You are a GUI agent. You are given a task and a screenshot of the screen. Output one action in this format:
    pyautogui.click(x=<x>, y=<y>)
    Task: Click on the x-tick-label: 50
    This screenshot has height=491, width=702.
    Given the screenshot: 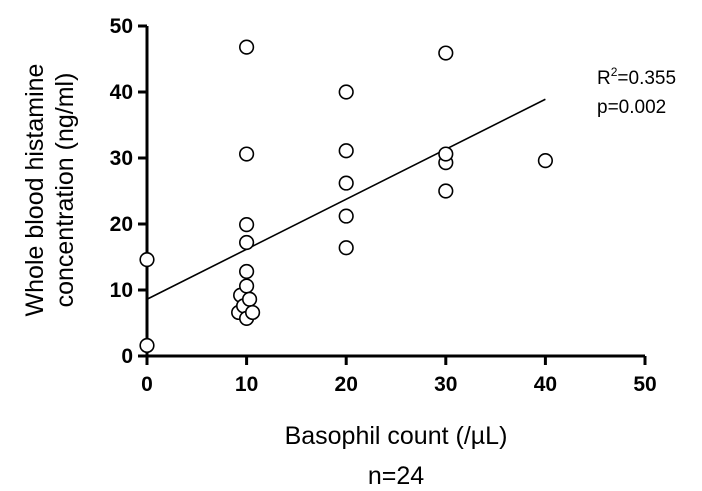 What is the action you would take?
    pyautogui.click(x=644, y=384)
    